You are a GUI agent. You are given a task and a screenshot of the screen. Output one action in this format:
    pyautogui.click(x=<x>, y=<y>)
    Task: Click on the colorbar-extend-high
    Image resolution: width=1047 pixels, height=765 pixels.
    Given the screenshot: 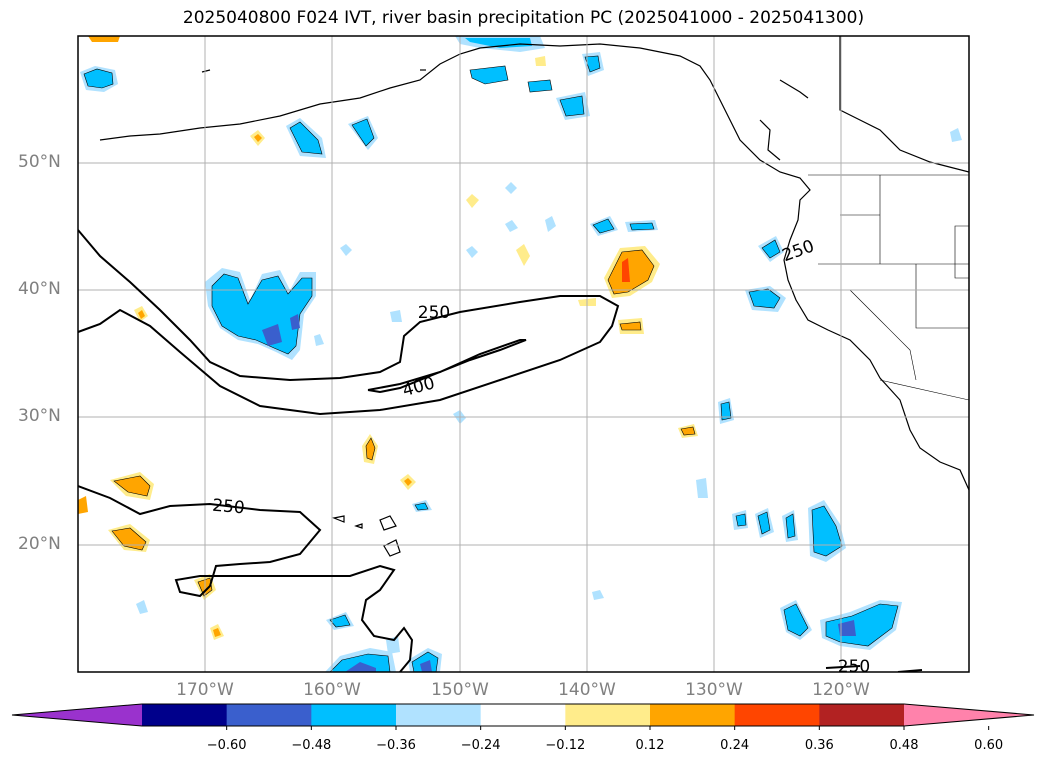 What is the action you would take?
    pyautogui.click(x=969, y=715)
    